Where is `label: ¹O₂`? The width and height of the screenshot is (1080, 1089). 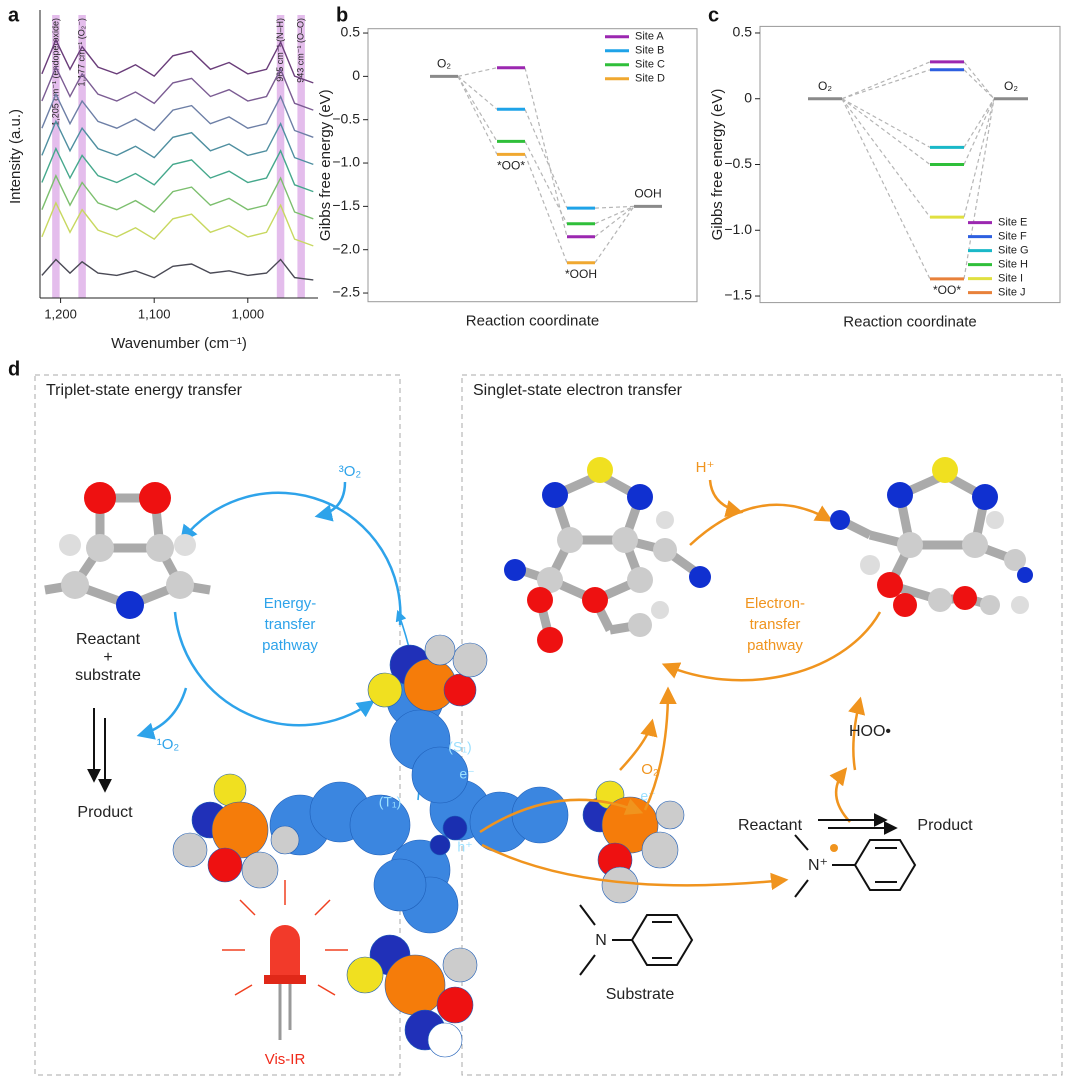 label: ¹O₂ is located at coordinates (168, 744).